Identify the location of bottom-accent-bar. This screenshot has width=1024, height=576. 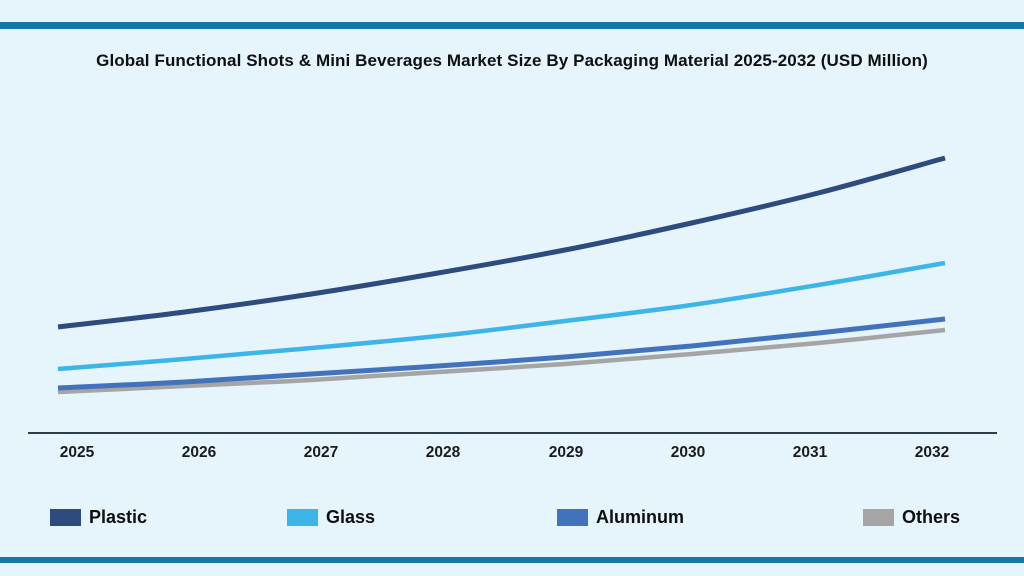
(512, 560).